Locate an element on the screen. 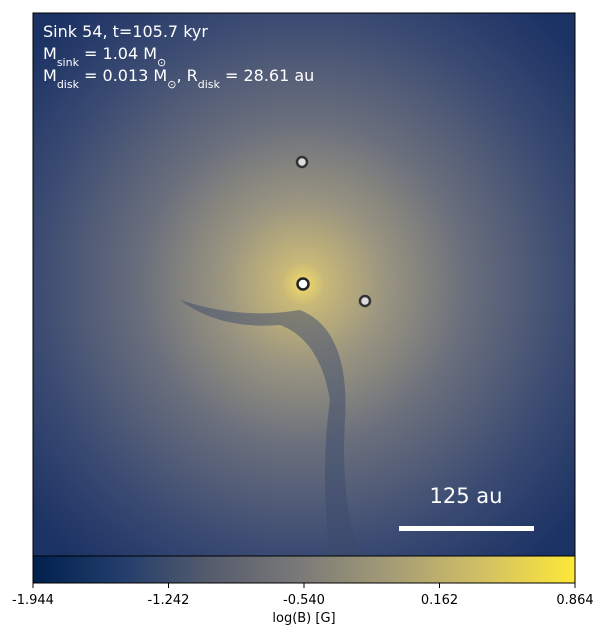  annotation-text: = 1.04 M is located at coordinates (118, 53).